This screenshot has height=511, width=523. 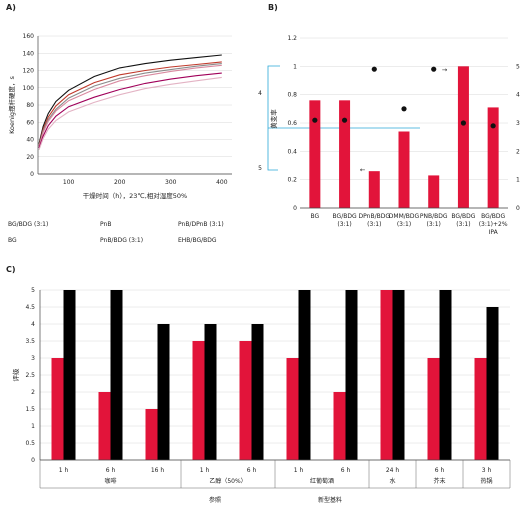 What do you see at coordinates (158, 470) in the screenshot?
I see `category-label-c: 16 h` at bounding box center [158, 470].